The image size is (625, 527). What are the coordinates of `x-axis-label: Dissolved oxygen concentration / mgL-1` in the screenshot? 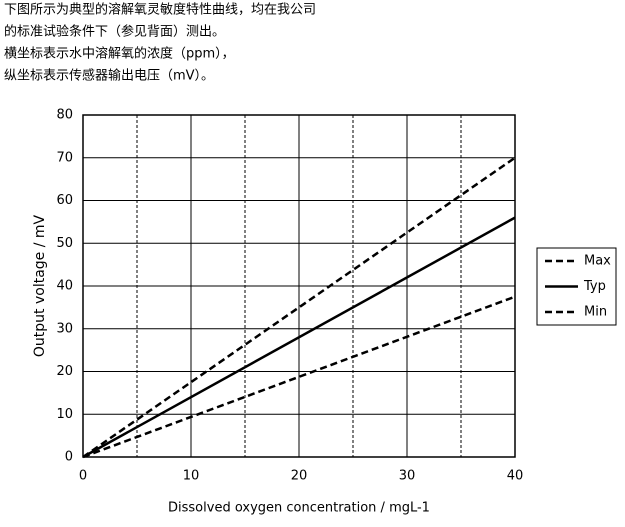 It's located at (299, 508).